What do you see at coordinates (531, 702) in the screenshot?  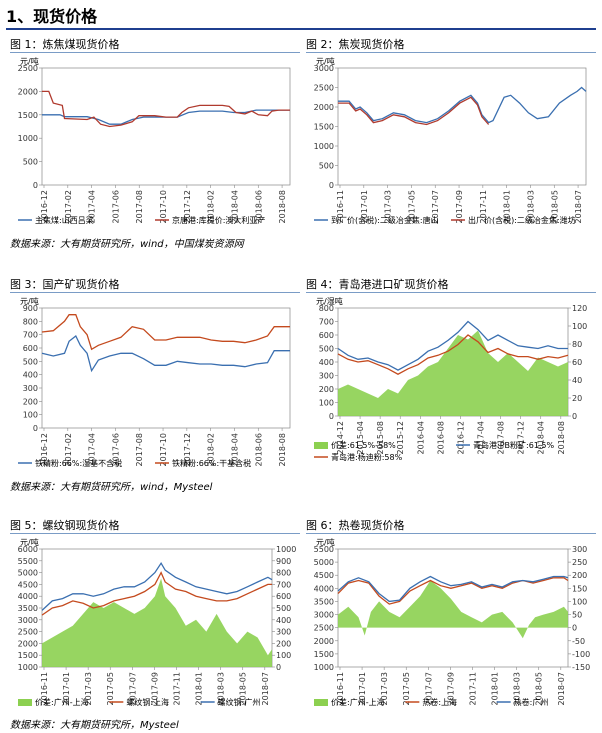 I see `legend-label: 热卷:广州` at bounding box center [531, 702].